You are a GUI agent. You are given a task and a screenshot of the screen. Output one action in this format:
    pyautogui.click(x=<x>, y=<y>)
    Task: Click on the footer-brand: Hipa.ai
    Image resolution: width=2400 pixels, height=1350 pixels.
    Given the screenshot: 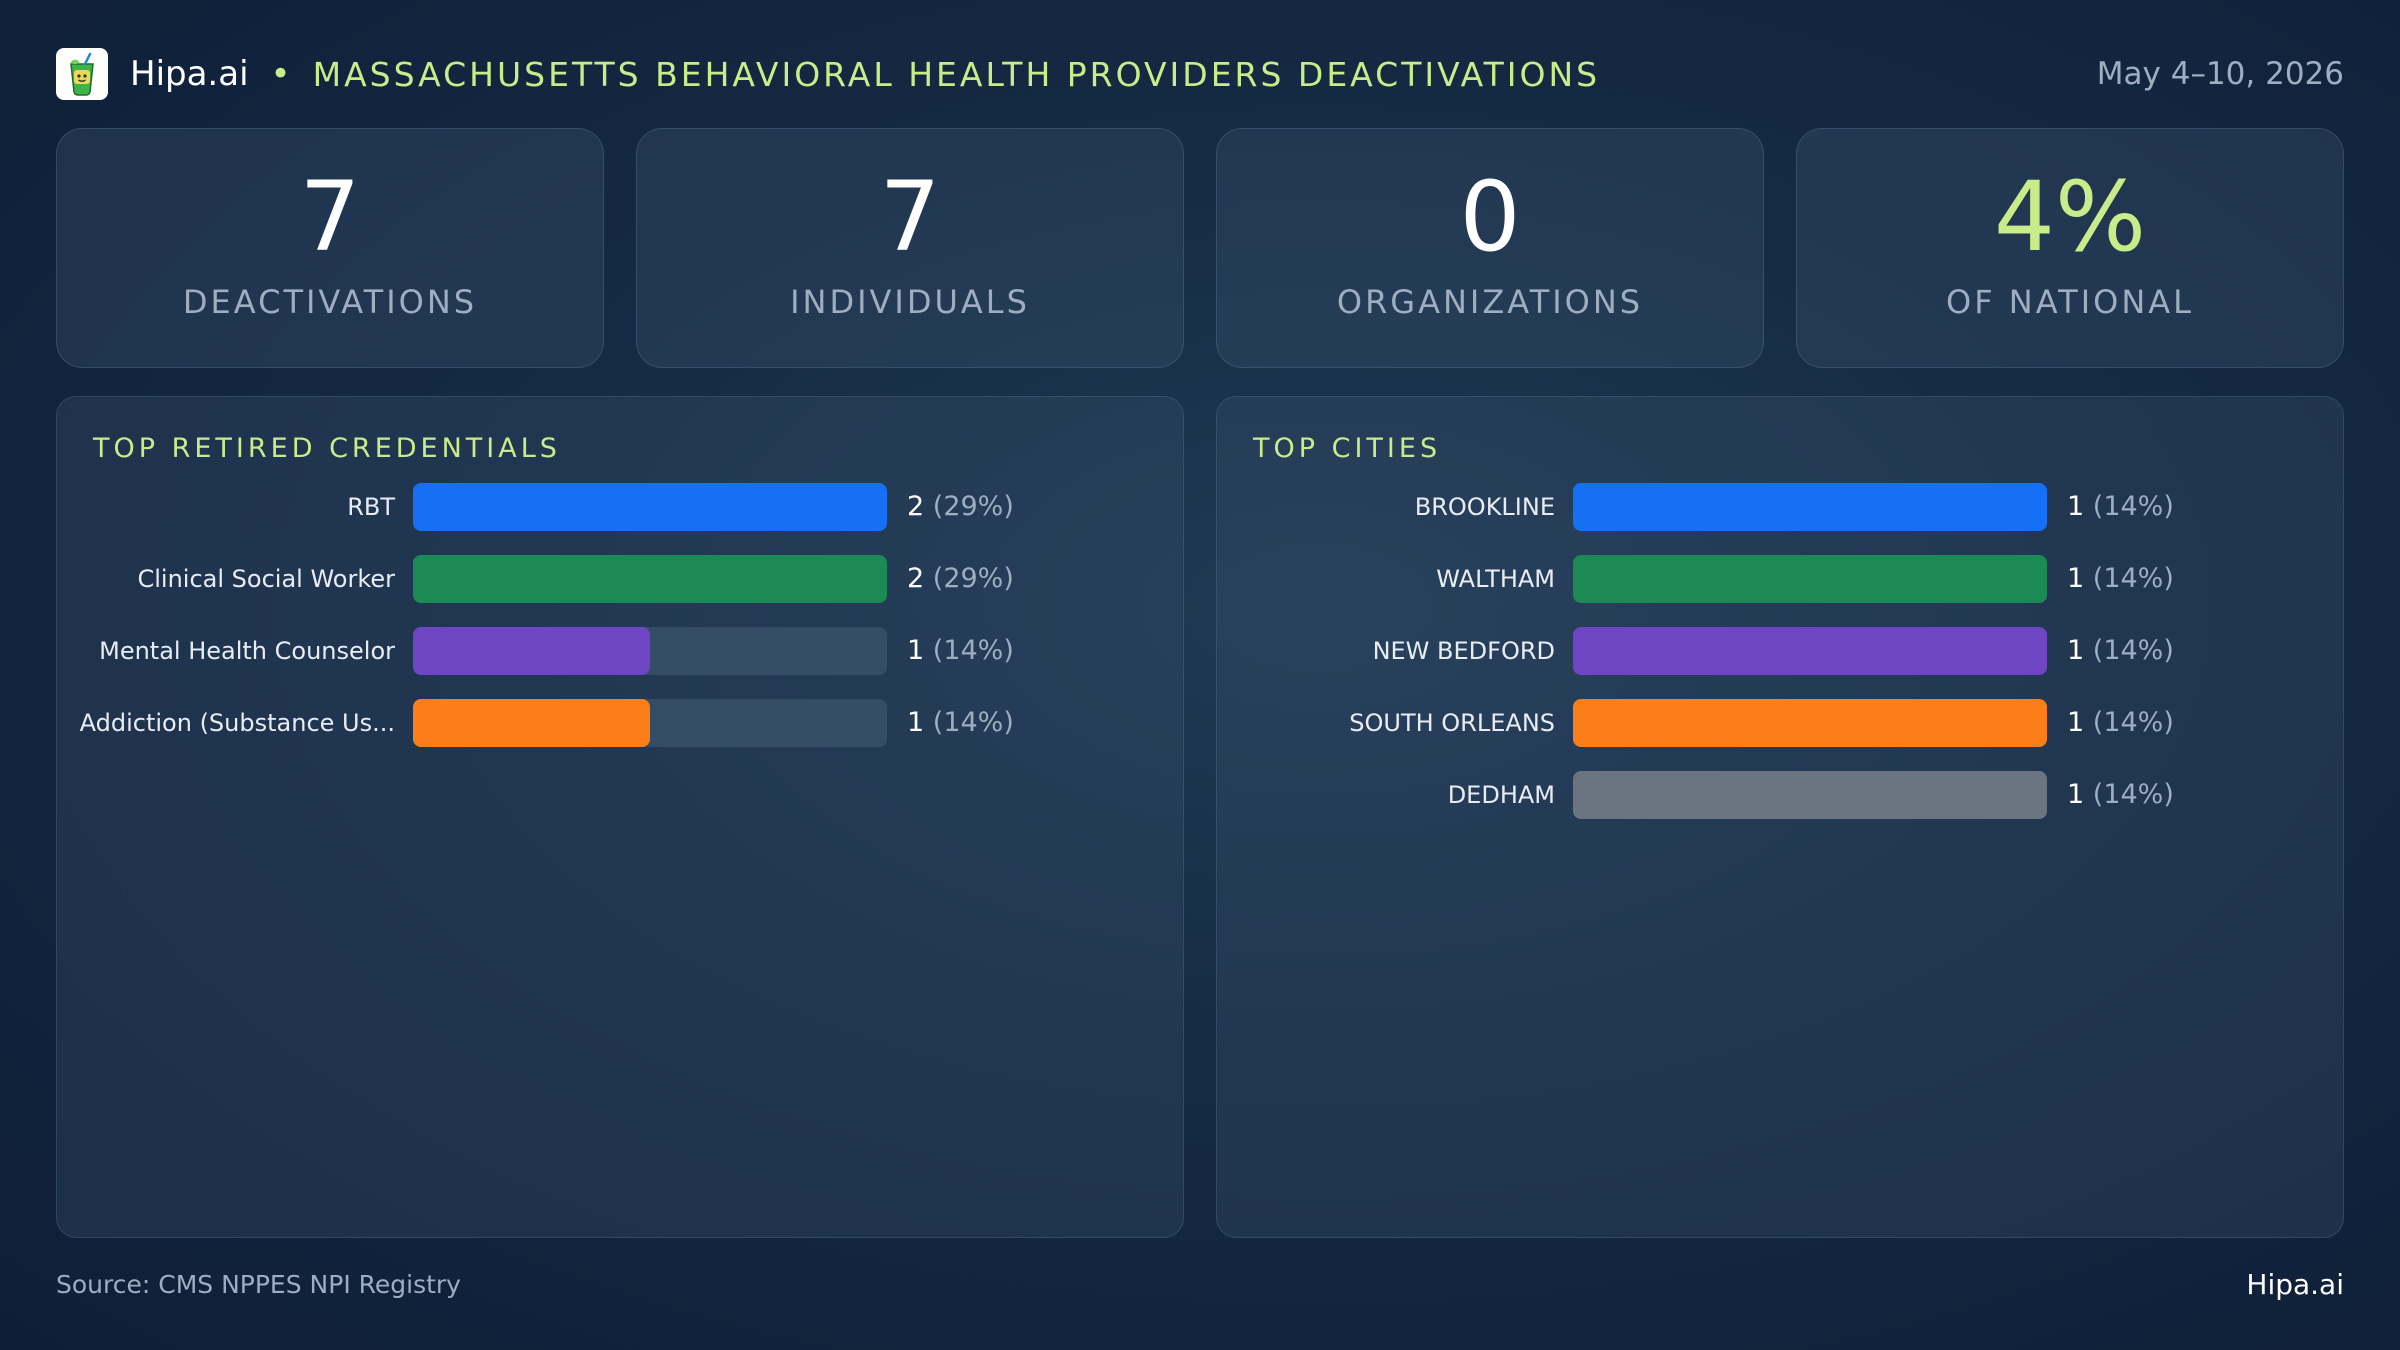 What is the action you would take?
    pyautogui.click(x=2295, y=1284)
    